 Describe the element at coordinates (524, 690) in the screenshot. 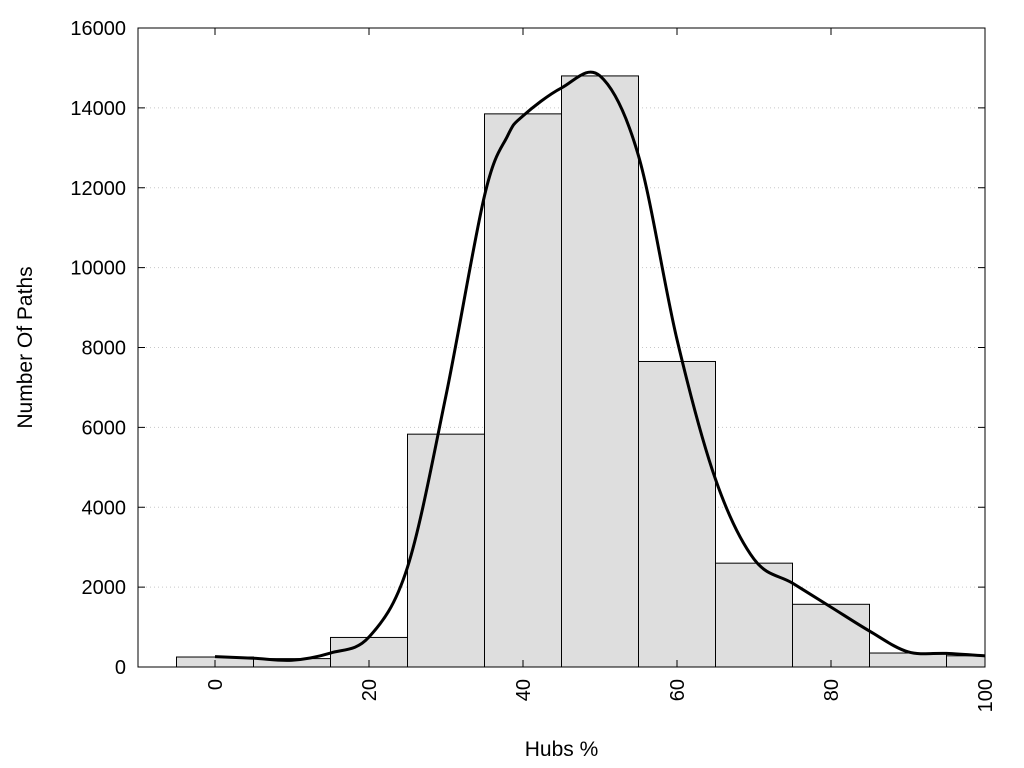

I see `x-tick-label: 40` at that location.